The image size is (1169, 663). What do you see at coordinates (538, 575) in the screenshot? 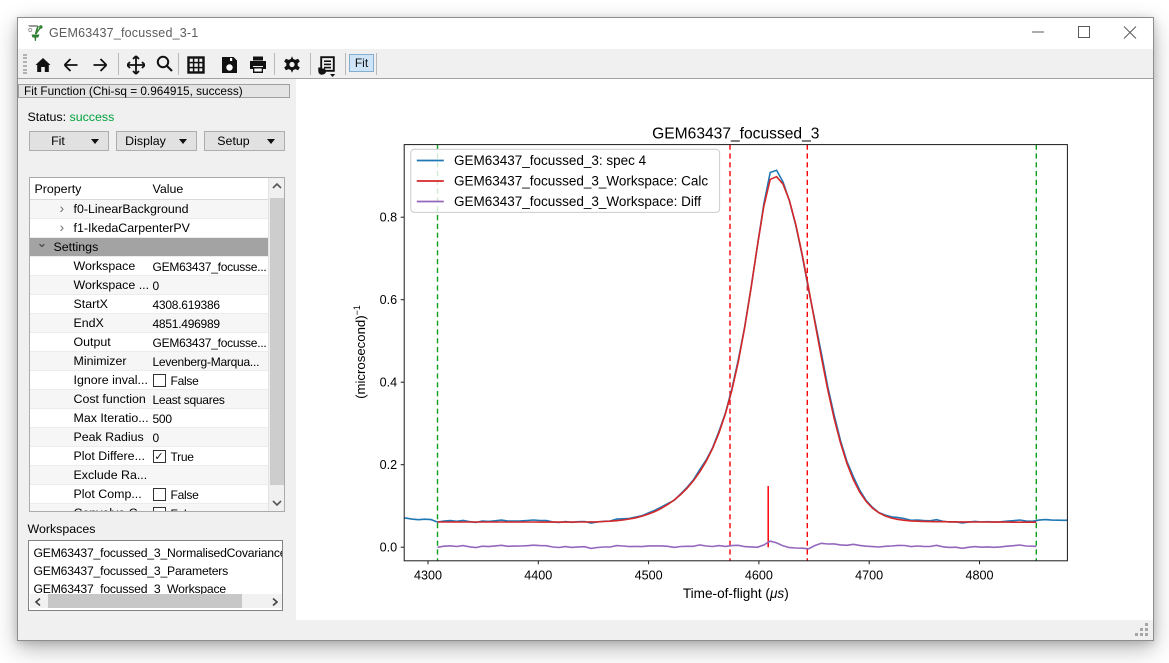
I see `svg-text: 4400` at bounding box center [538, 575].